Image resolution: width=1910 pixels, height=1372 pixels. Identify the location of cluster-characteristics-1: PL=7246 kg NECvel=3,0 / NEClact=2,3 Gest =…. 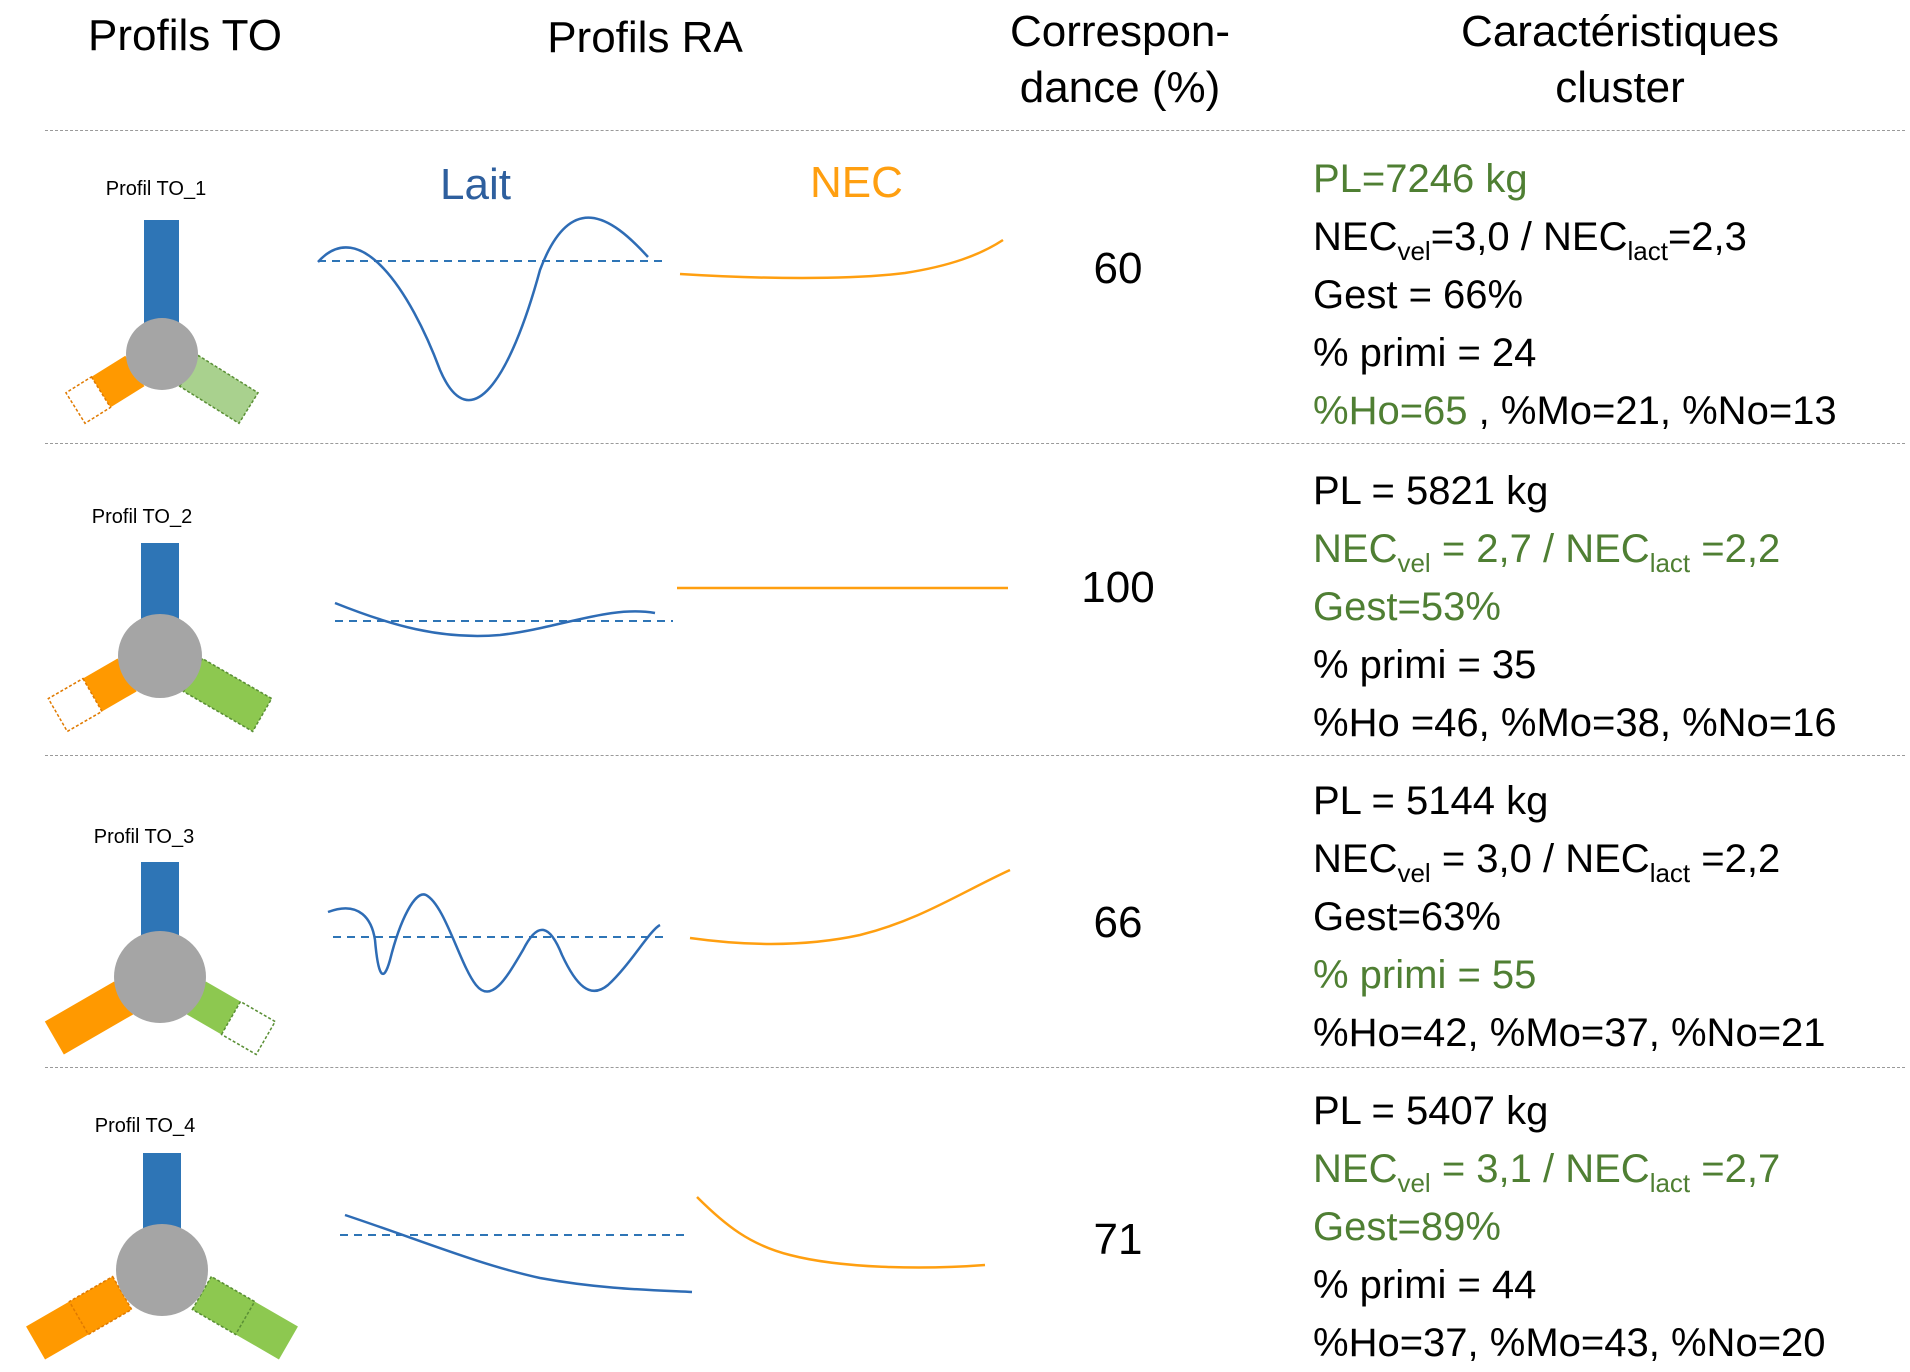
(1575, 295).